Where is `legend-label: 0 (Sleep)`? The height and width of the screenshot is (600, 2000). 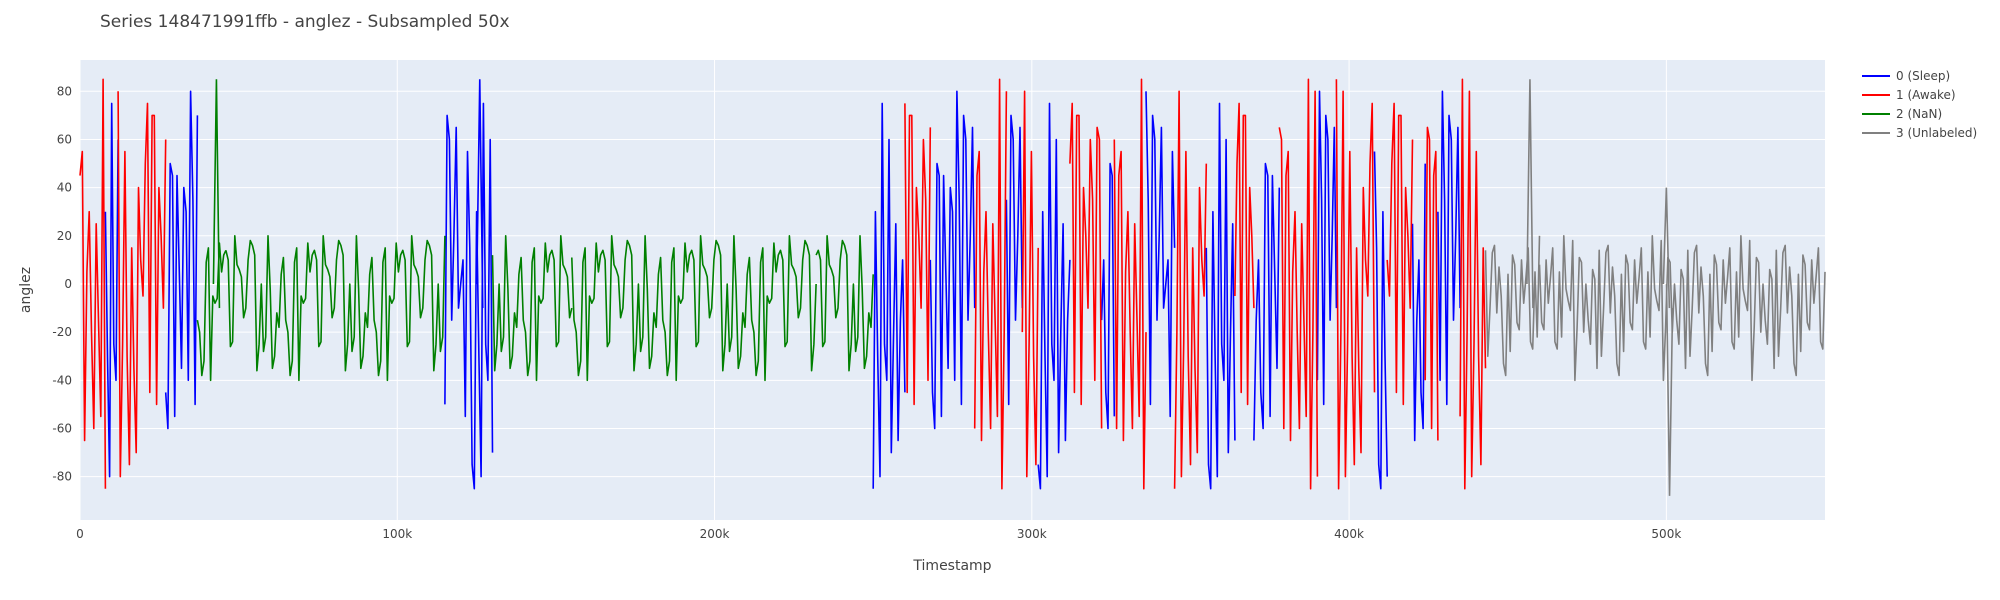
legend-label: 0 (Sleep) is located at coordinates (1923, 75).